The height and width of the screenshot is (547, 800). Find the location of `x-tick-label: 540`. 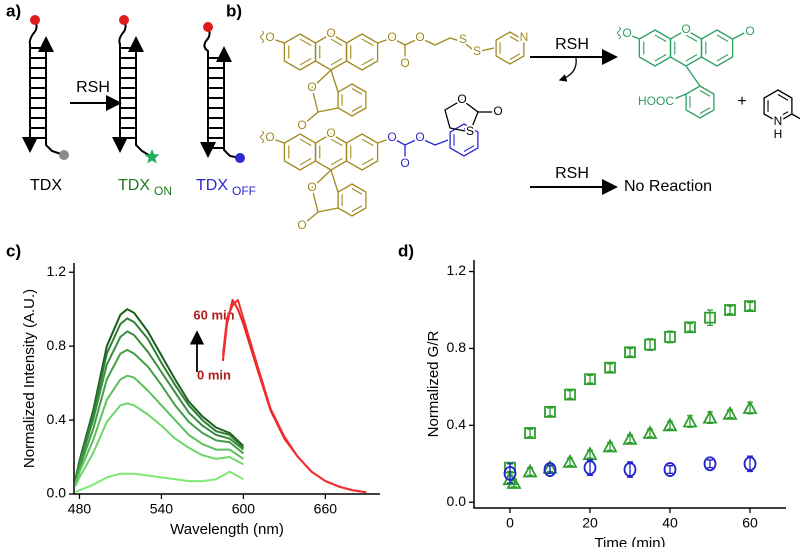

x-tick-label: 540 is located at coordinates (162, 509).